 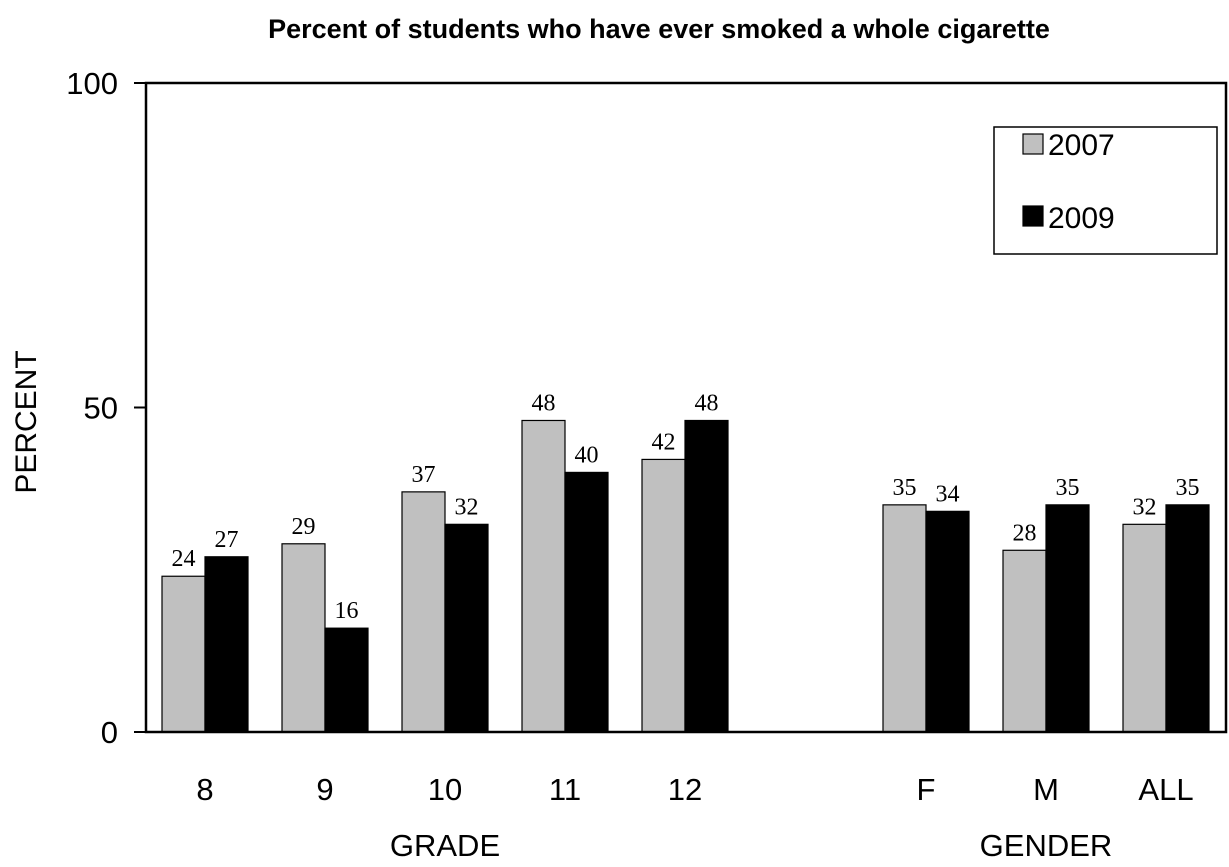 I want to click on x-tick-label: 8, so click(x=204, y=789).